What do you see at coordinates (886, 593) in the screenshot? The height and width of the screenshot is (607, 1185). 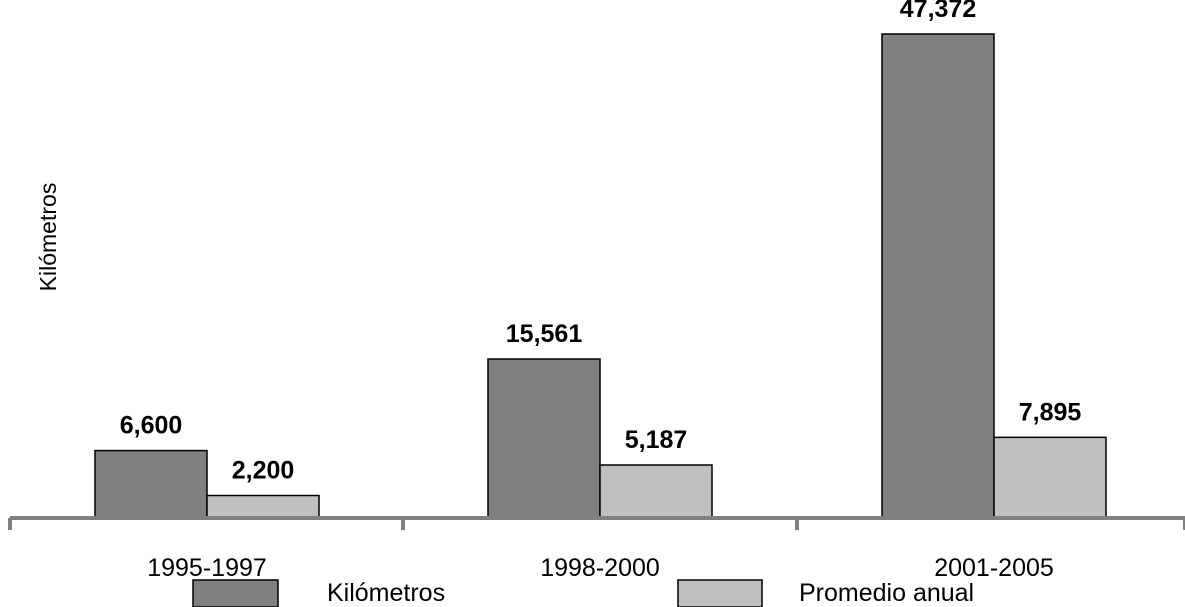 I see `legend-label-promedio-anual: Promedio anual` at bounding box center [886, 593].